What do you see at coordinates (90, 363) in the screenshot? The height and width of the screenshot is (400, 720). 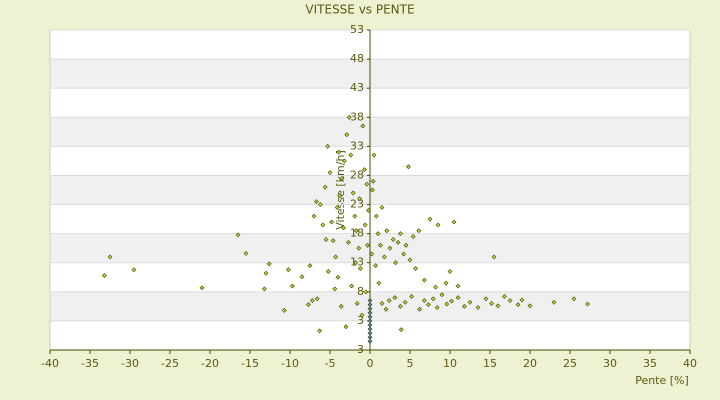 I see `x-tick-label: -35` at bounding box center [90, 363].